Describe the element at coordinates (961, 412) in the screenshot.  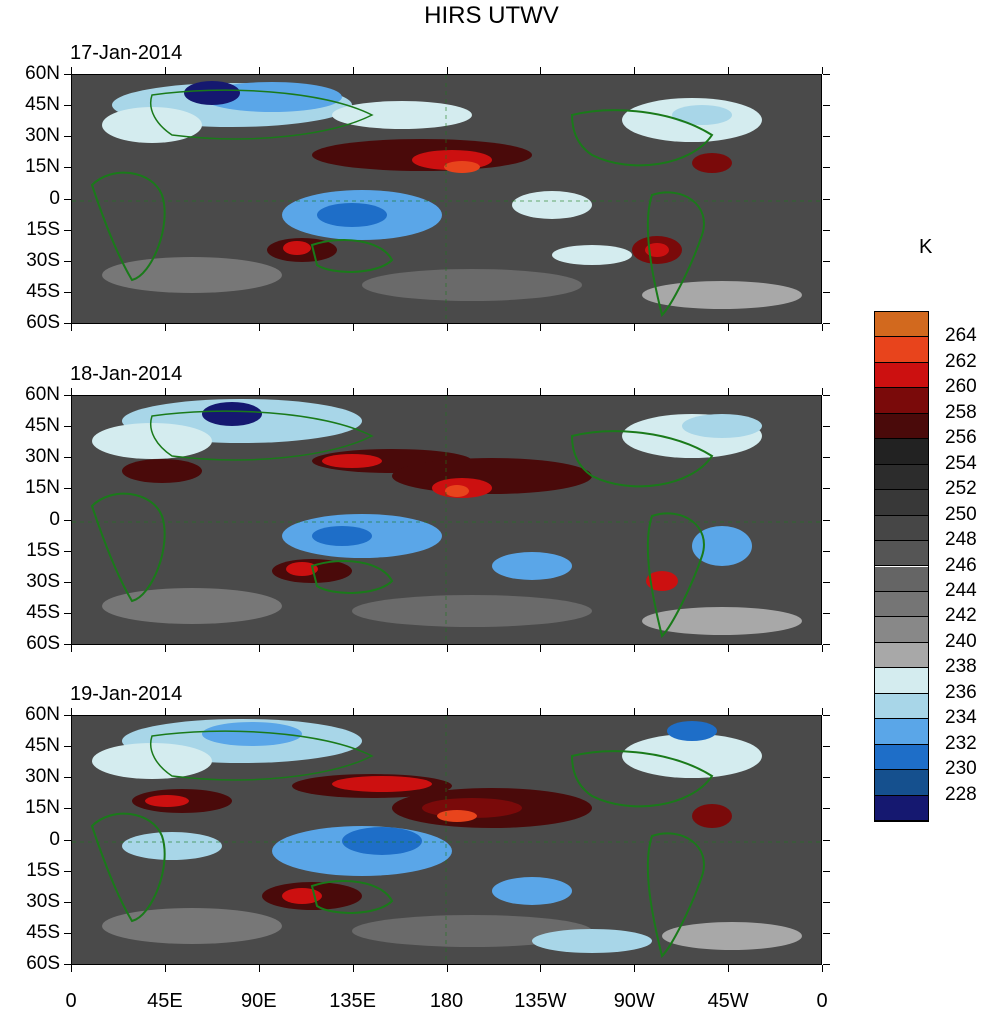
I see `colorbar-label: 258` at that location.